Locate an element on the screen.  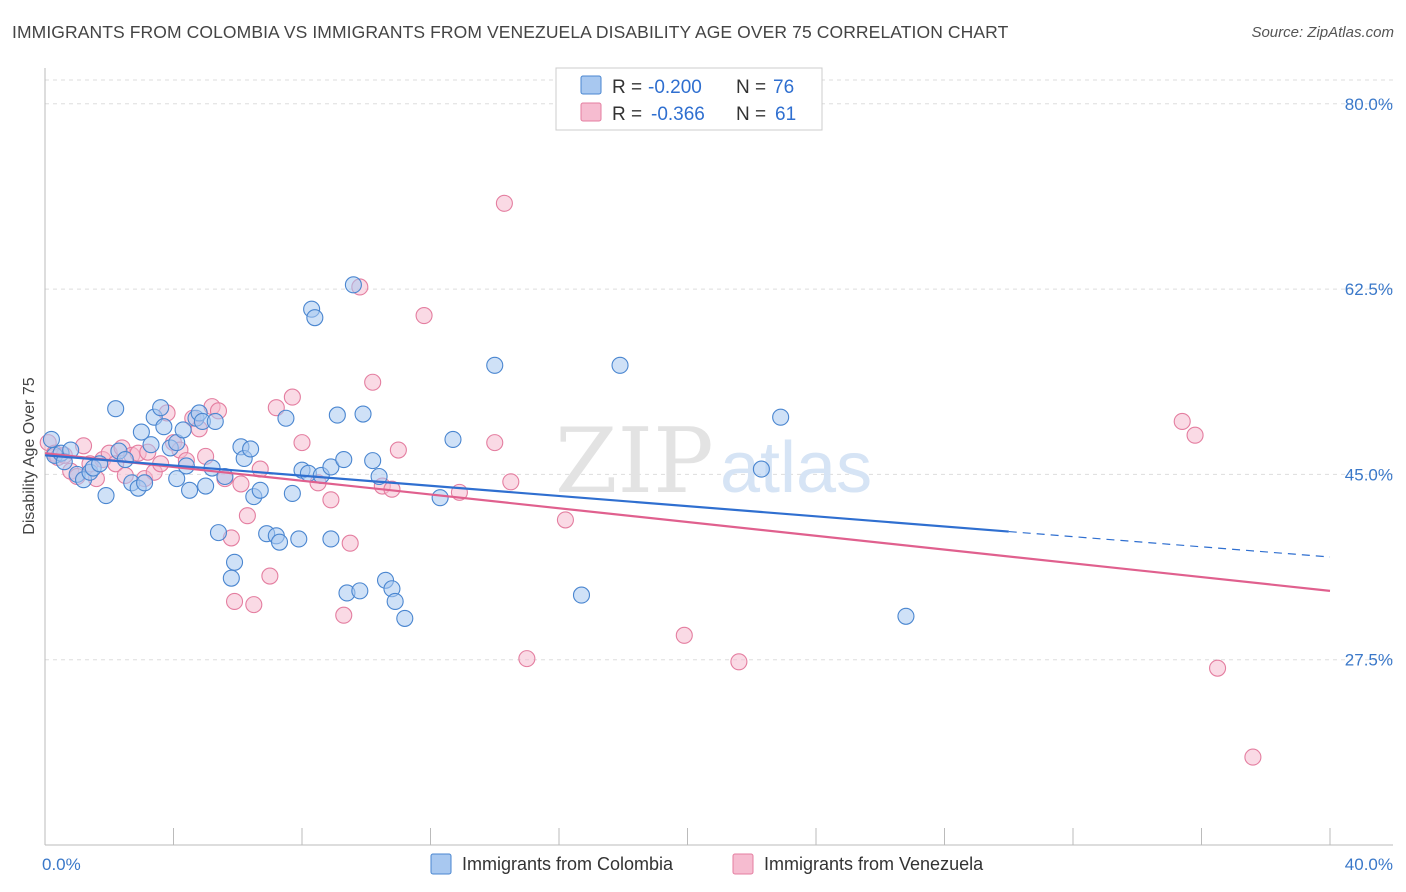
legend-r-value-colombia: -0.200 is located at coordinates (675, 87).